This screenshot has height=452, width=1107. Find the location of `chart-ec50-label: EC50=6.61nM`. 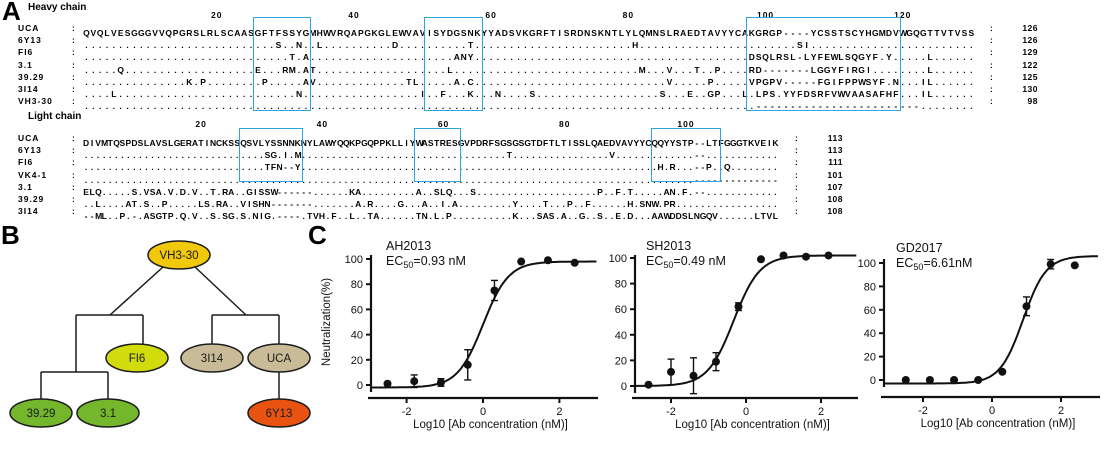

chart-ec50-label: EC50=6.61nM is located at coordinates (934, 264).